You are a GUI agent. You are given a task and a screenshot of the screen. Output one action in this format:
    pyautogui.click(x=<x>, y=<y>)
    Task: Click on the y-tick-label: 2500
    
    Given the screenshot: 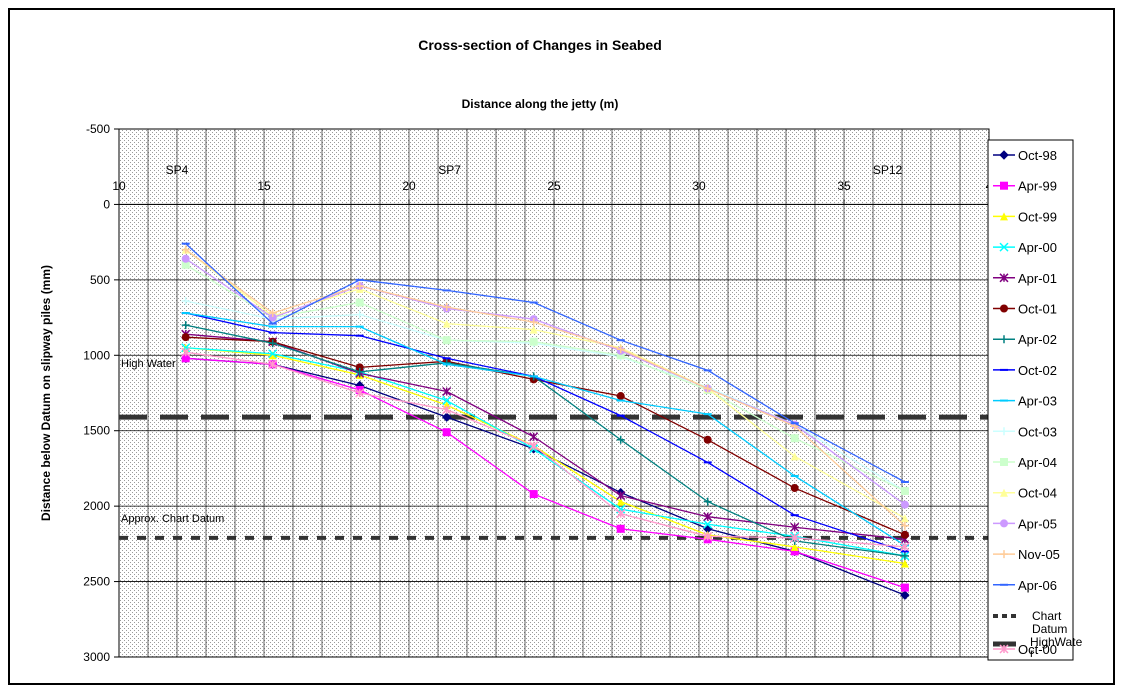 What is the action you would take?
    pyautogui.click(x=96, y=582)
    